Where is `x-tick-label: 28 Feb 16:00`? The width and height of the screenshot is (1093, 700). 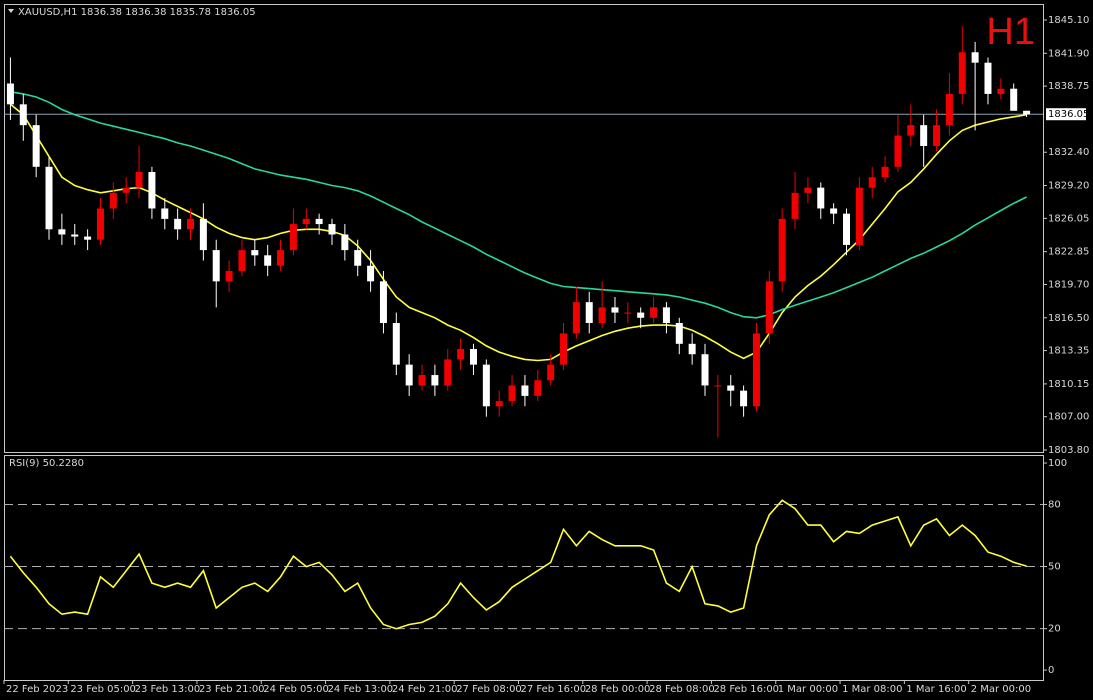 x-tick-label: 28 Feb 16:00 is located at coordinates (746, 689).